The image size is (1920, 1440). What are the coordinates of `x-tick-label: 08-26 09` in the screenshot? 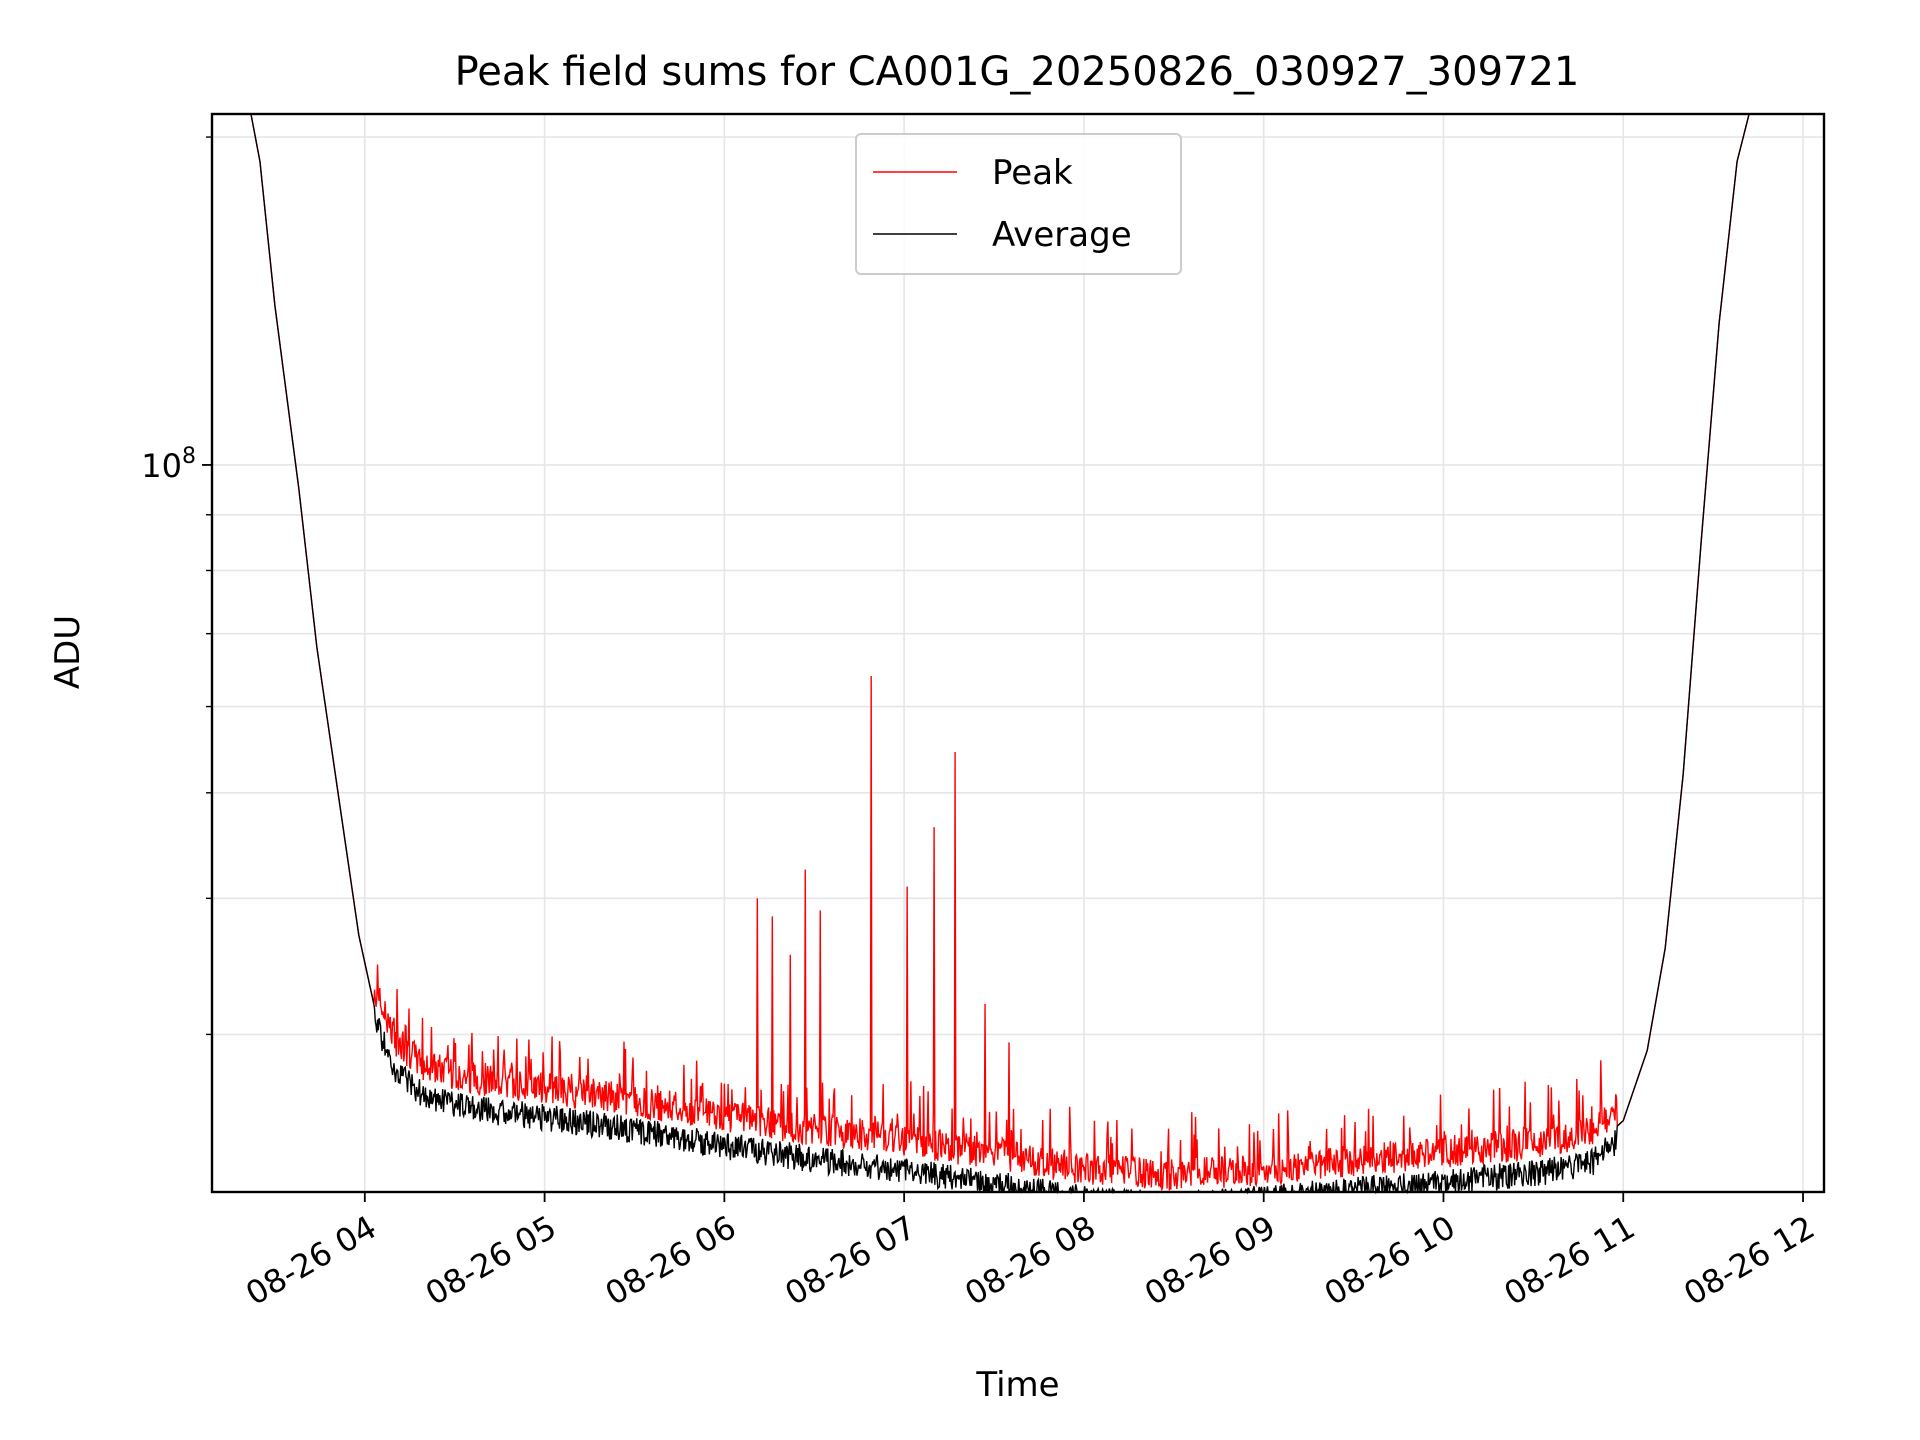 It's located at (1210, 1260).